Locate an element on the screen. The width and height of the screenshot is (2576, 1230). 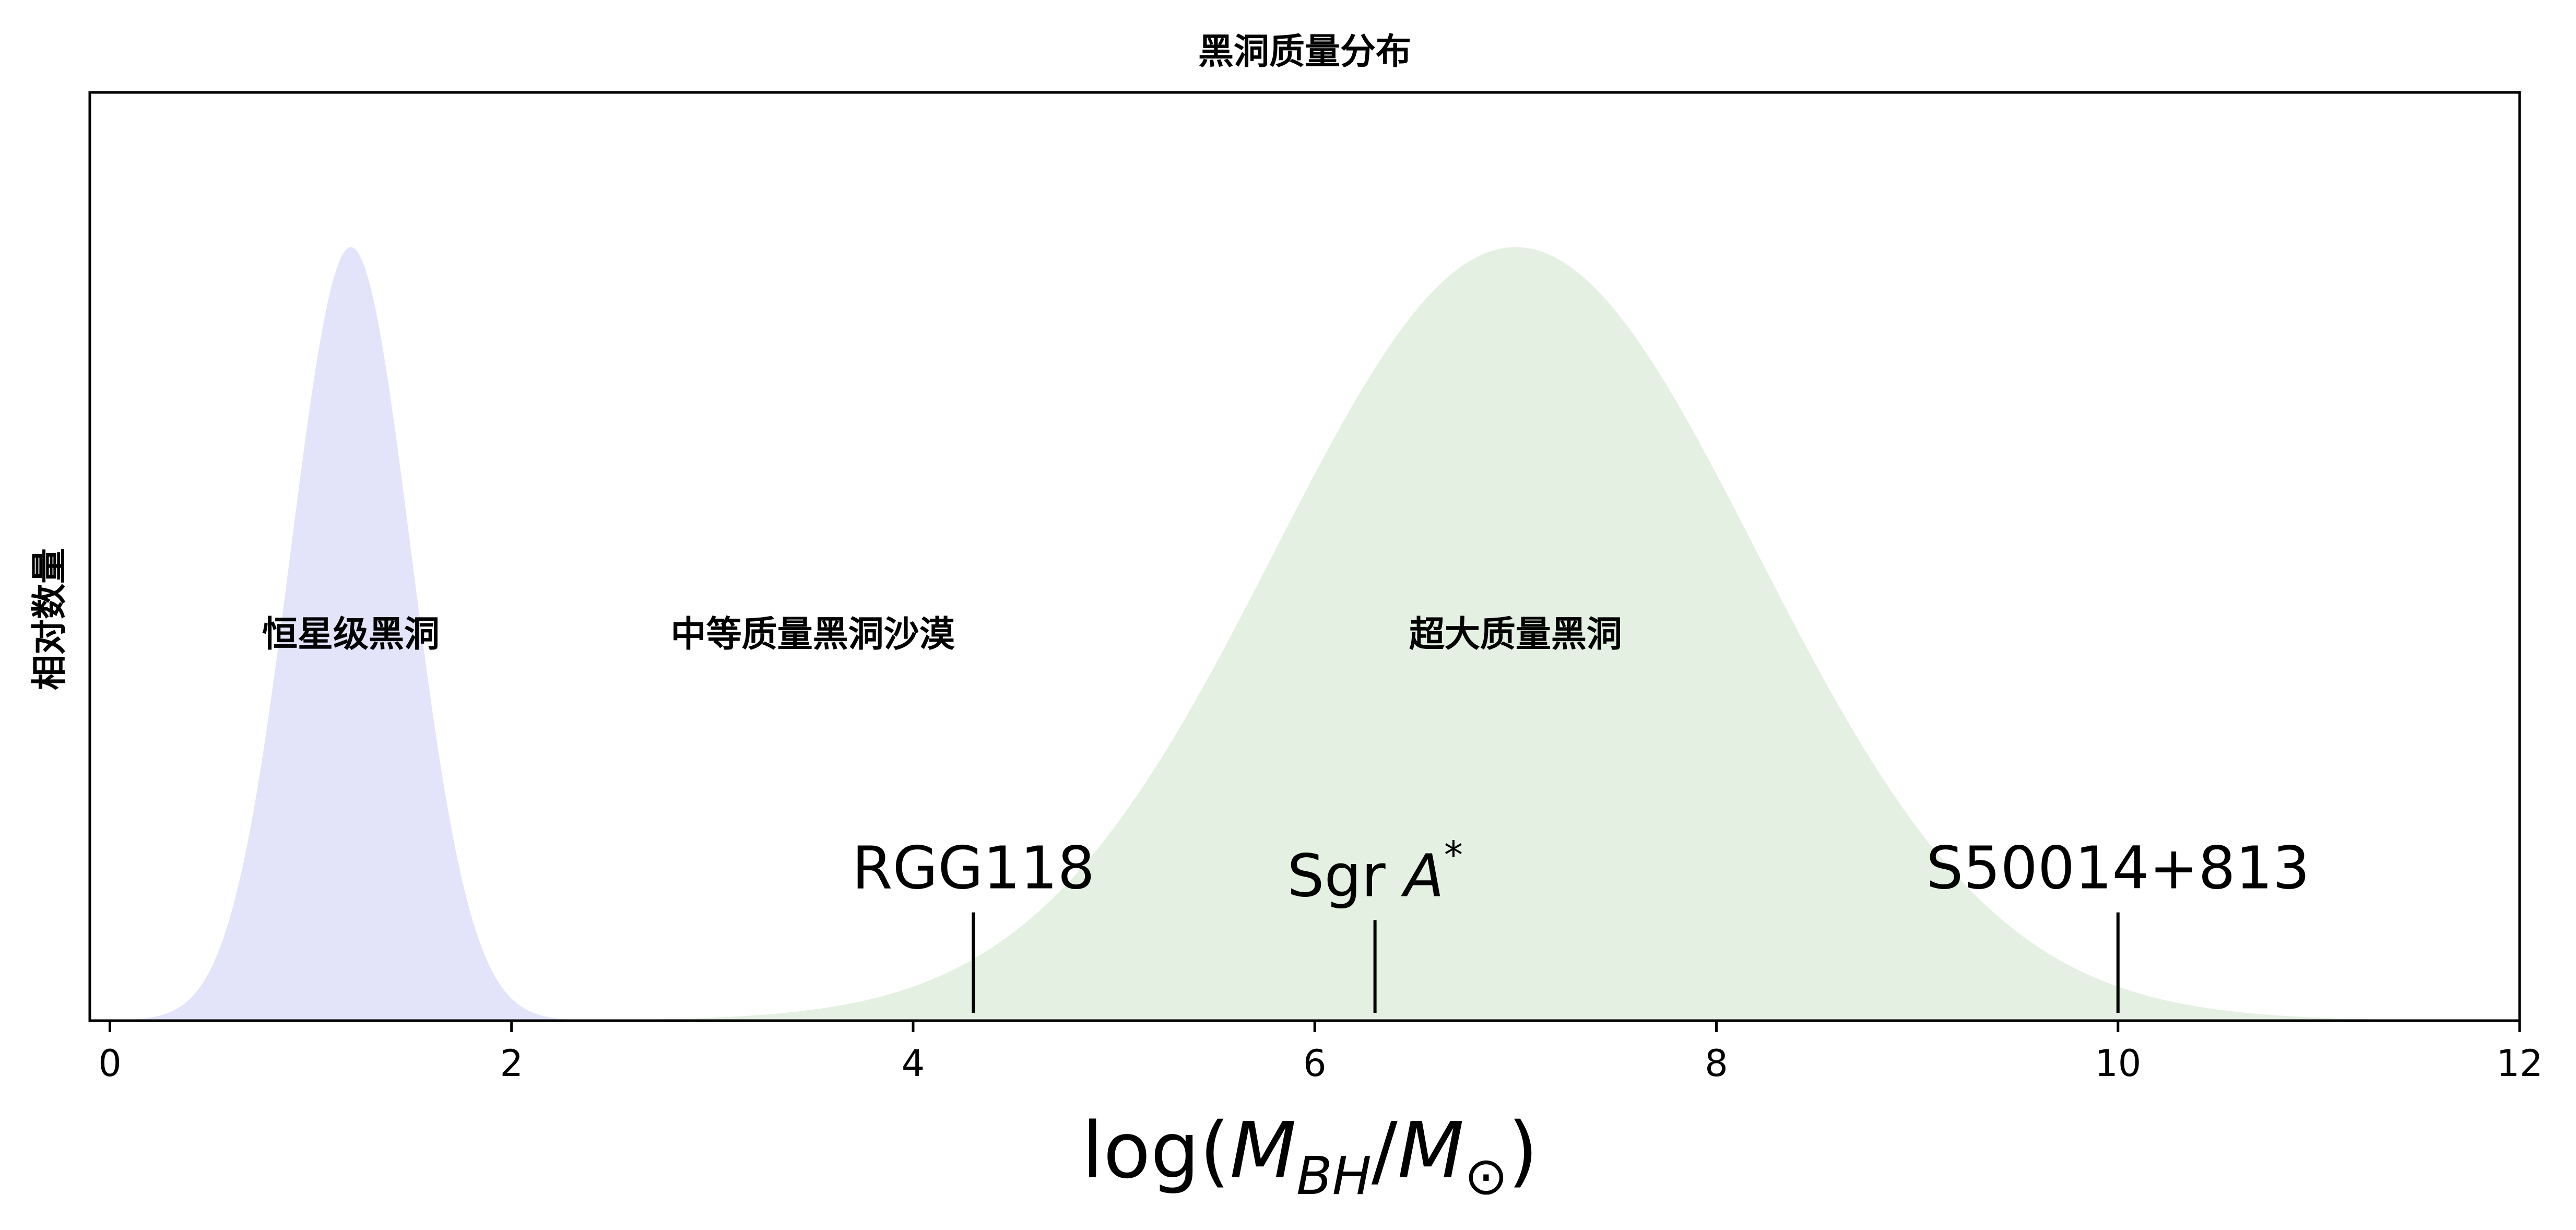
region-label-2: 超大质量黑洞 is located at coordinates (1515, 634).